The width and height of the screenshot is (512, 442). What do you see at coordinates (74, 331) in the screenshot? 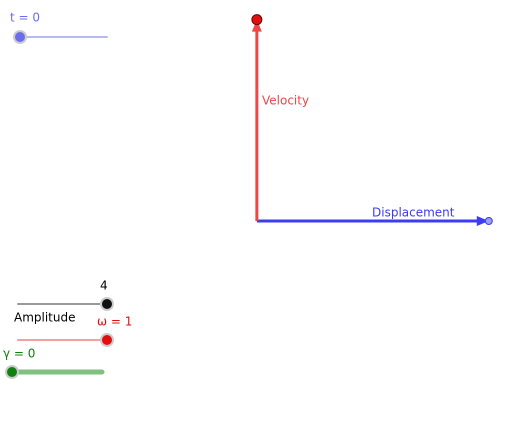
I see `slider: ω = 1` at bounding box center [74, 331].